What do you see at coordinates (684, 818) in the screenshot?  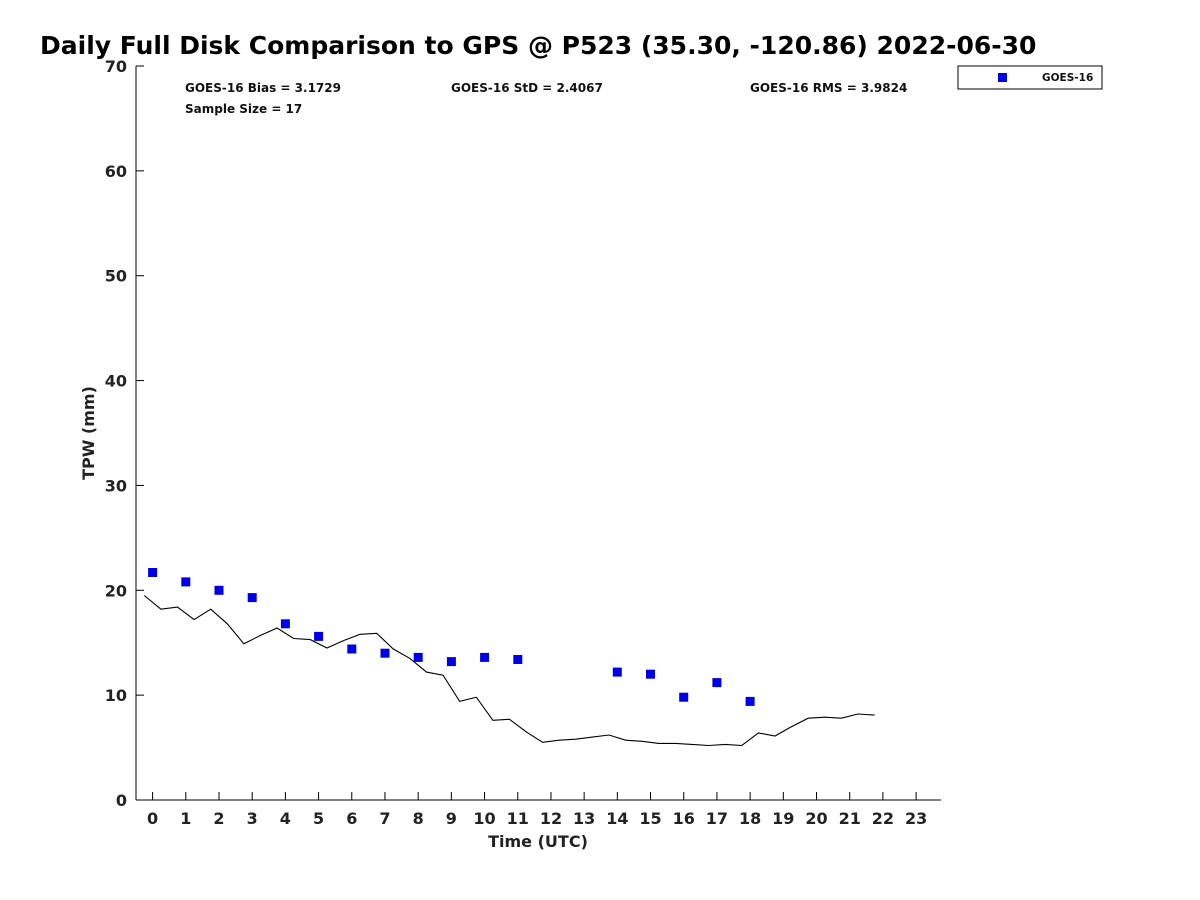 I see `x-tick-label: 16` at bounding box center [684, 818].